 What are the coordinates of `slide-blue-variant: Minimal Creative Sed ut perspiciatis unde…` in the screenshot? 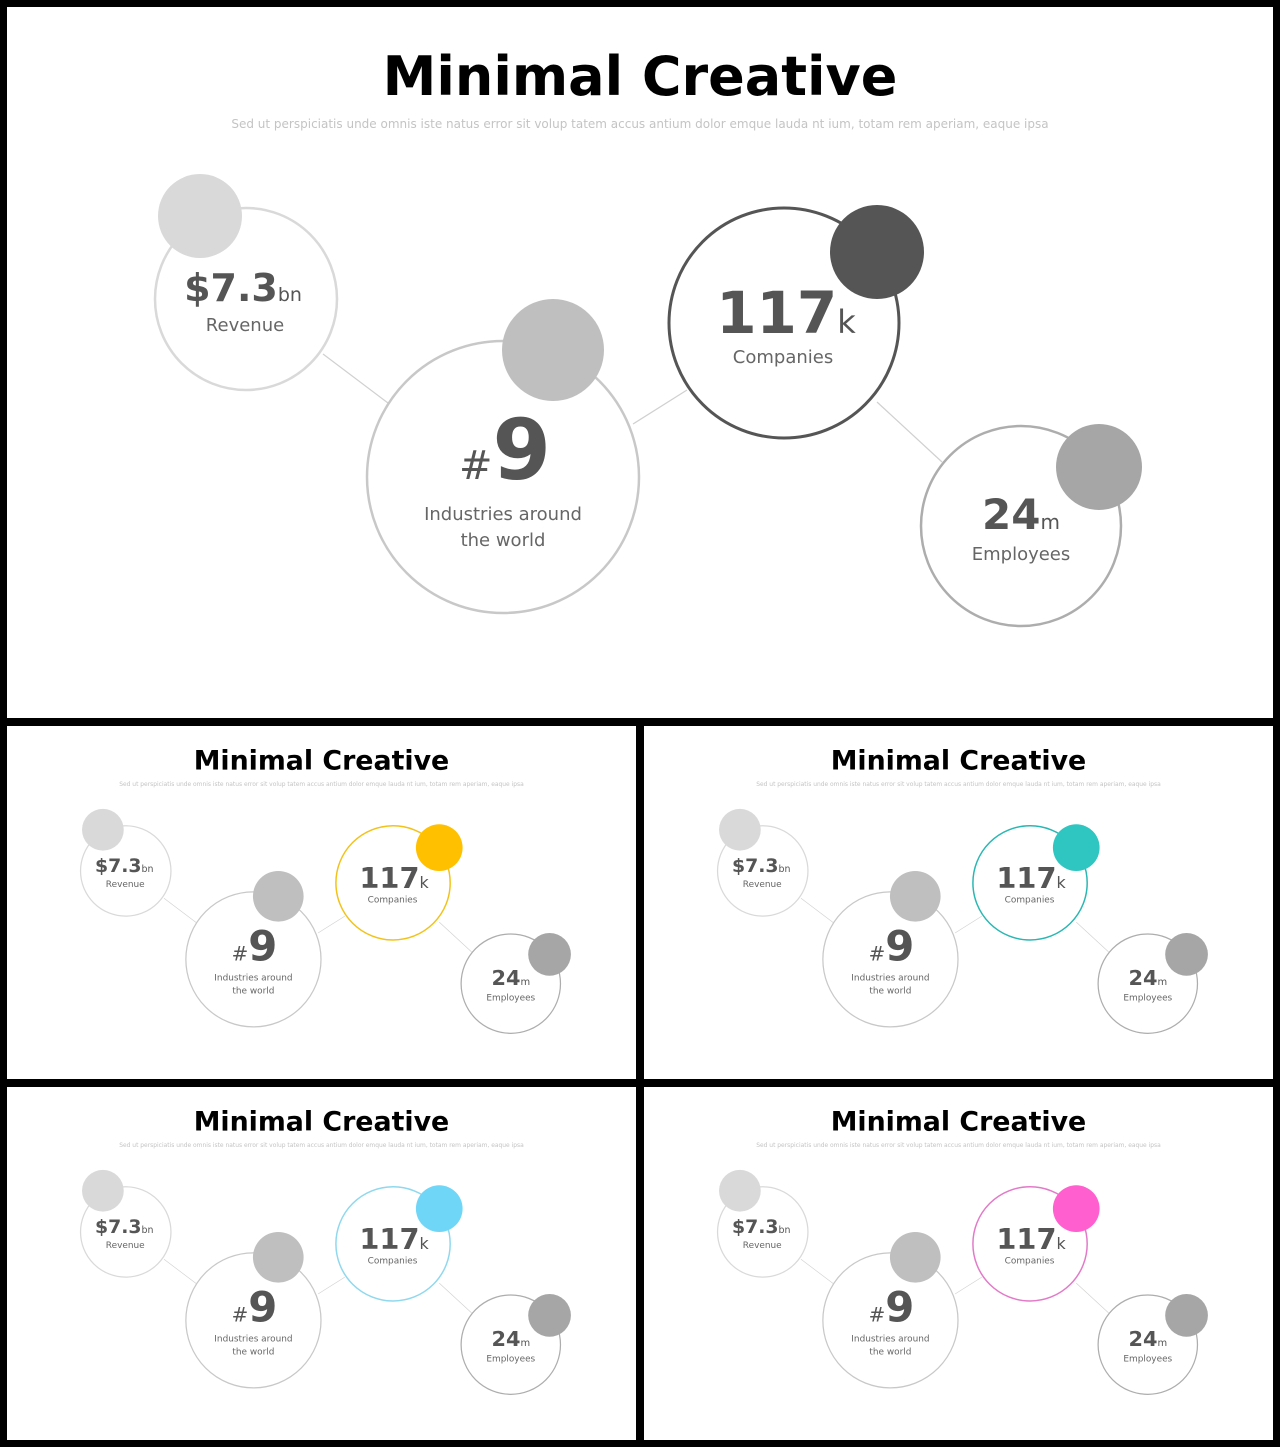 It's located at (321, 1263).